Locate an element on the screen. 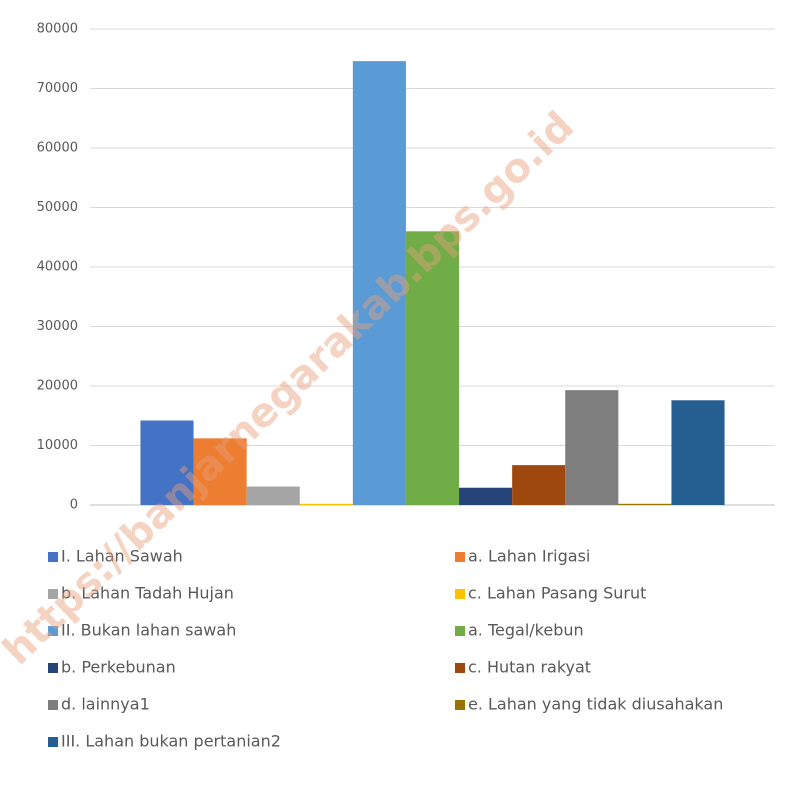 This screenshot has width=785, height=810. y-tick-label: 10000 is located at coordinates (57, 445).